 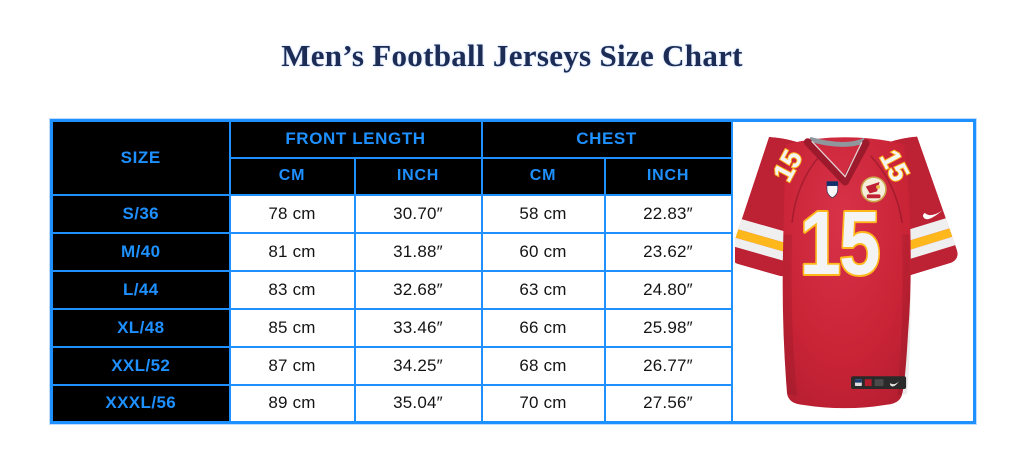 I want to click on value-cell: 25.98″, so click(x=668, y=327).